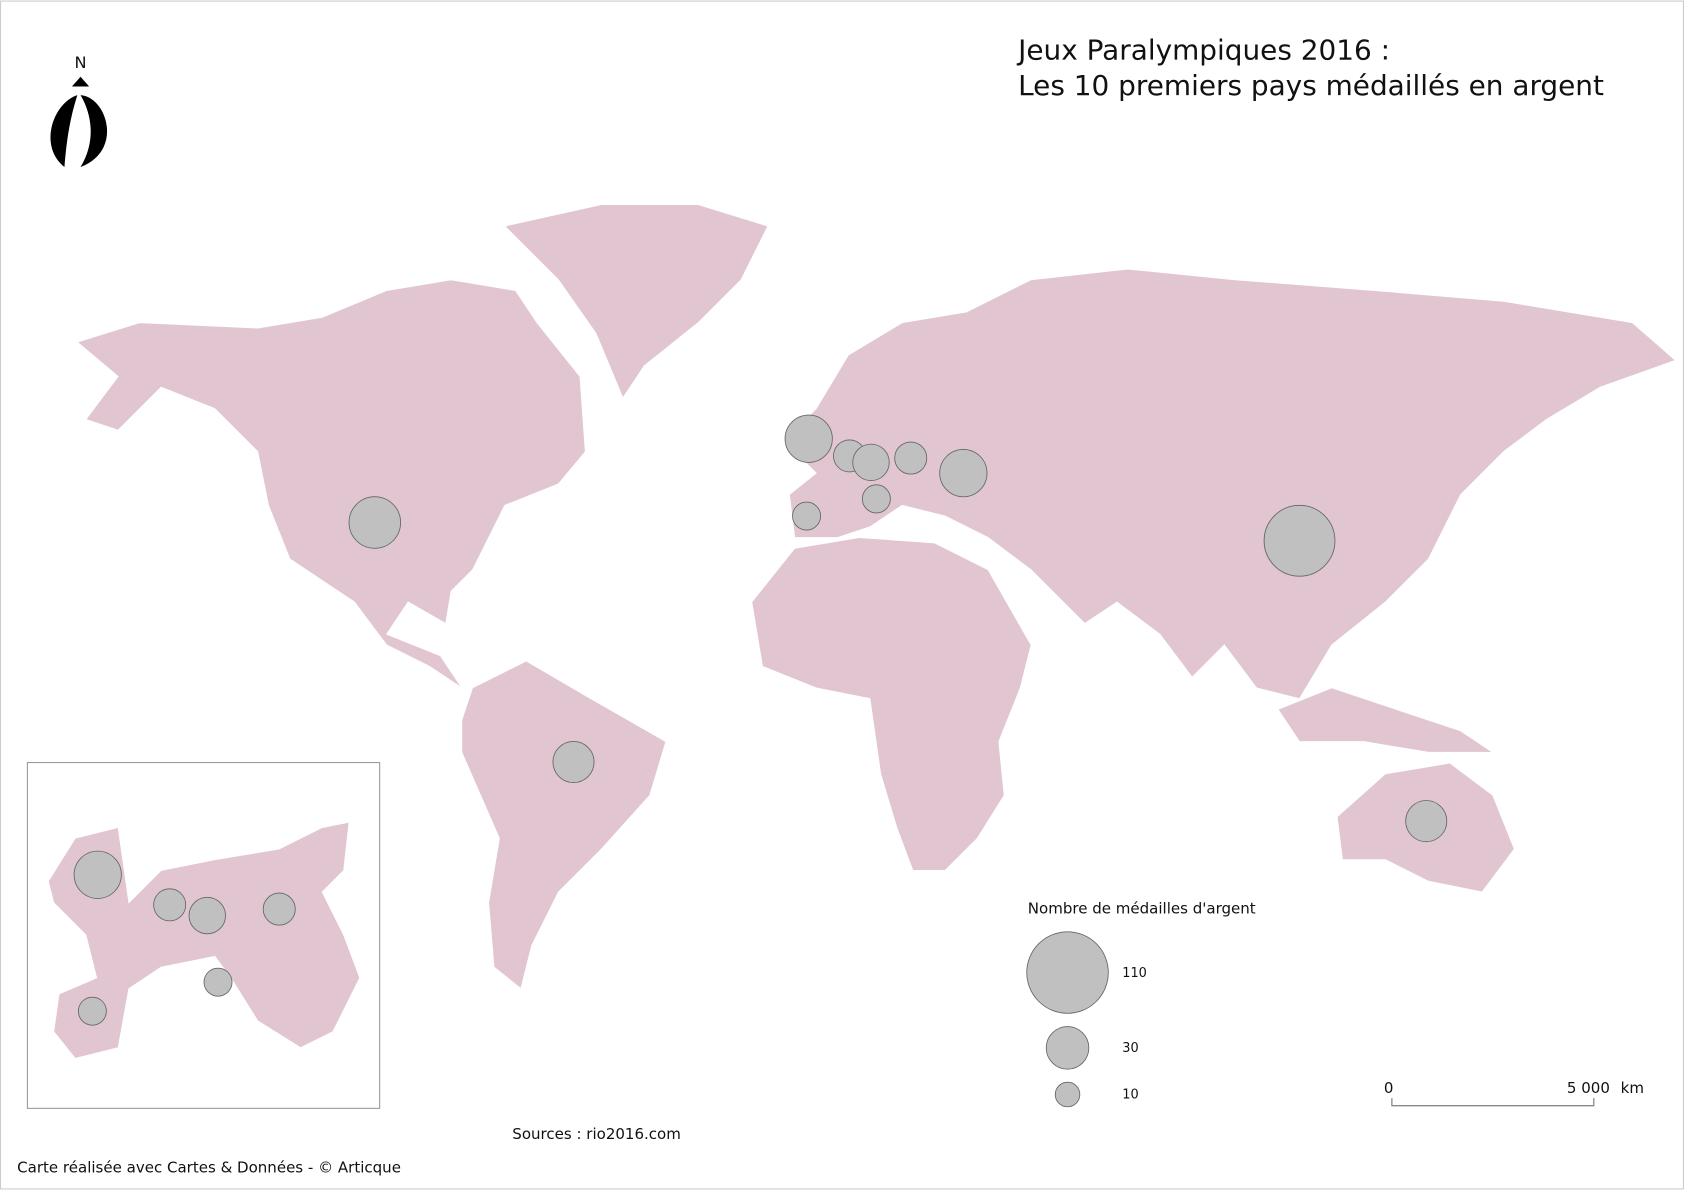 Image resolution: width=1684 pixels, height=1190 pixels. Describe the element at coordinates (1130, 1095) in the screenshot. I see `legend-label: 10` at that location.